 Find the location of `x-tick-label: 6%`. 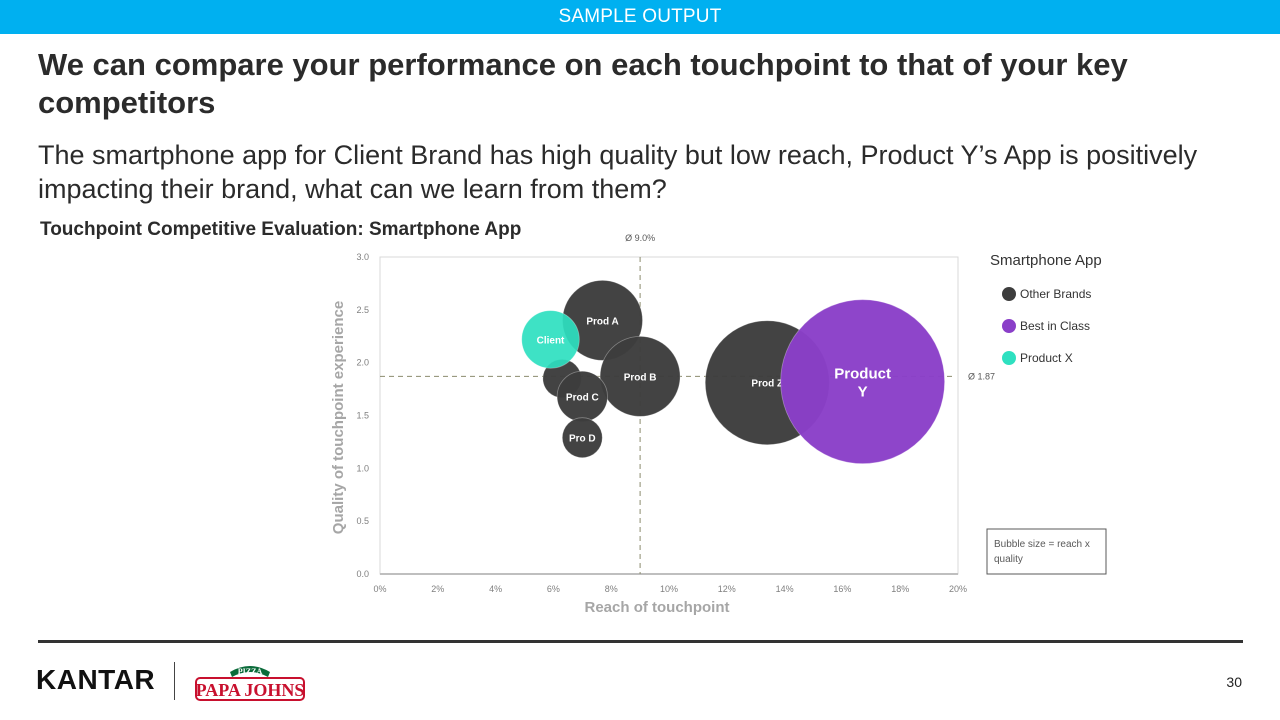

x-tick-label: 6% is located at coordinates (553, 589).